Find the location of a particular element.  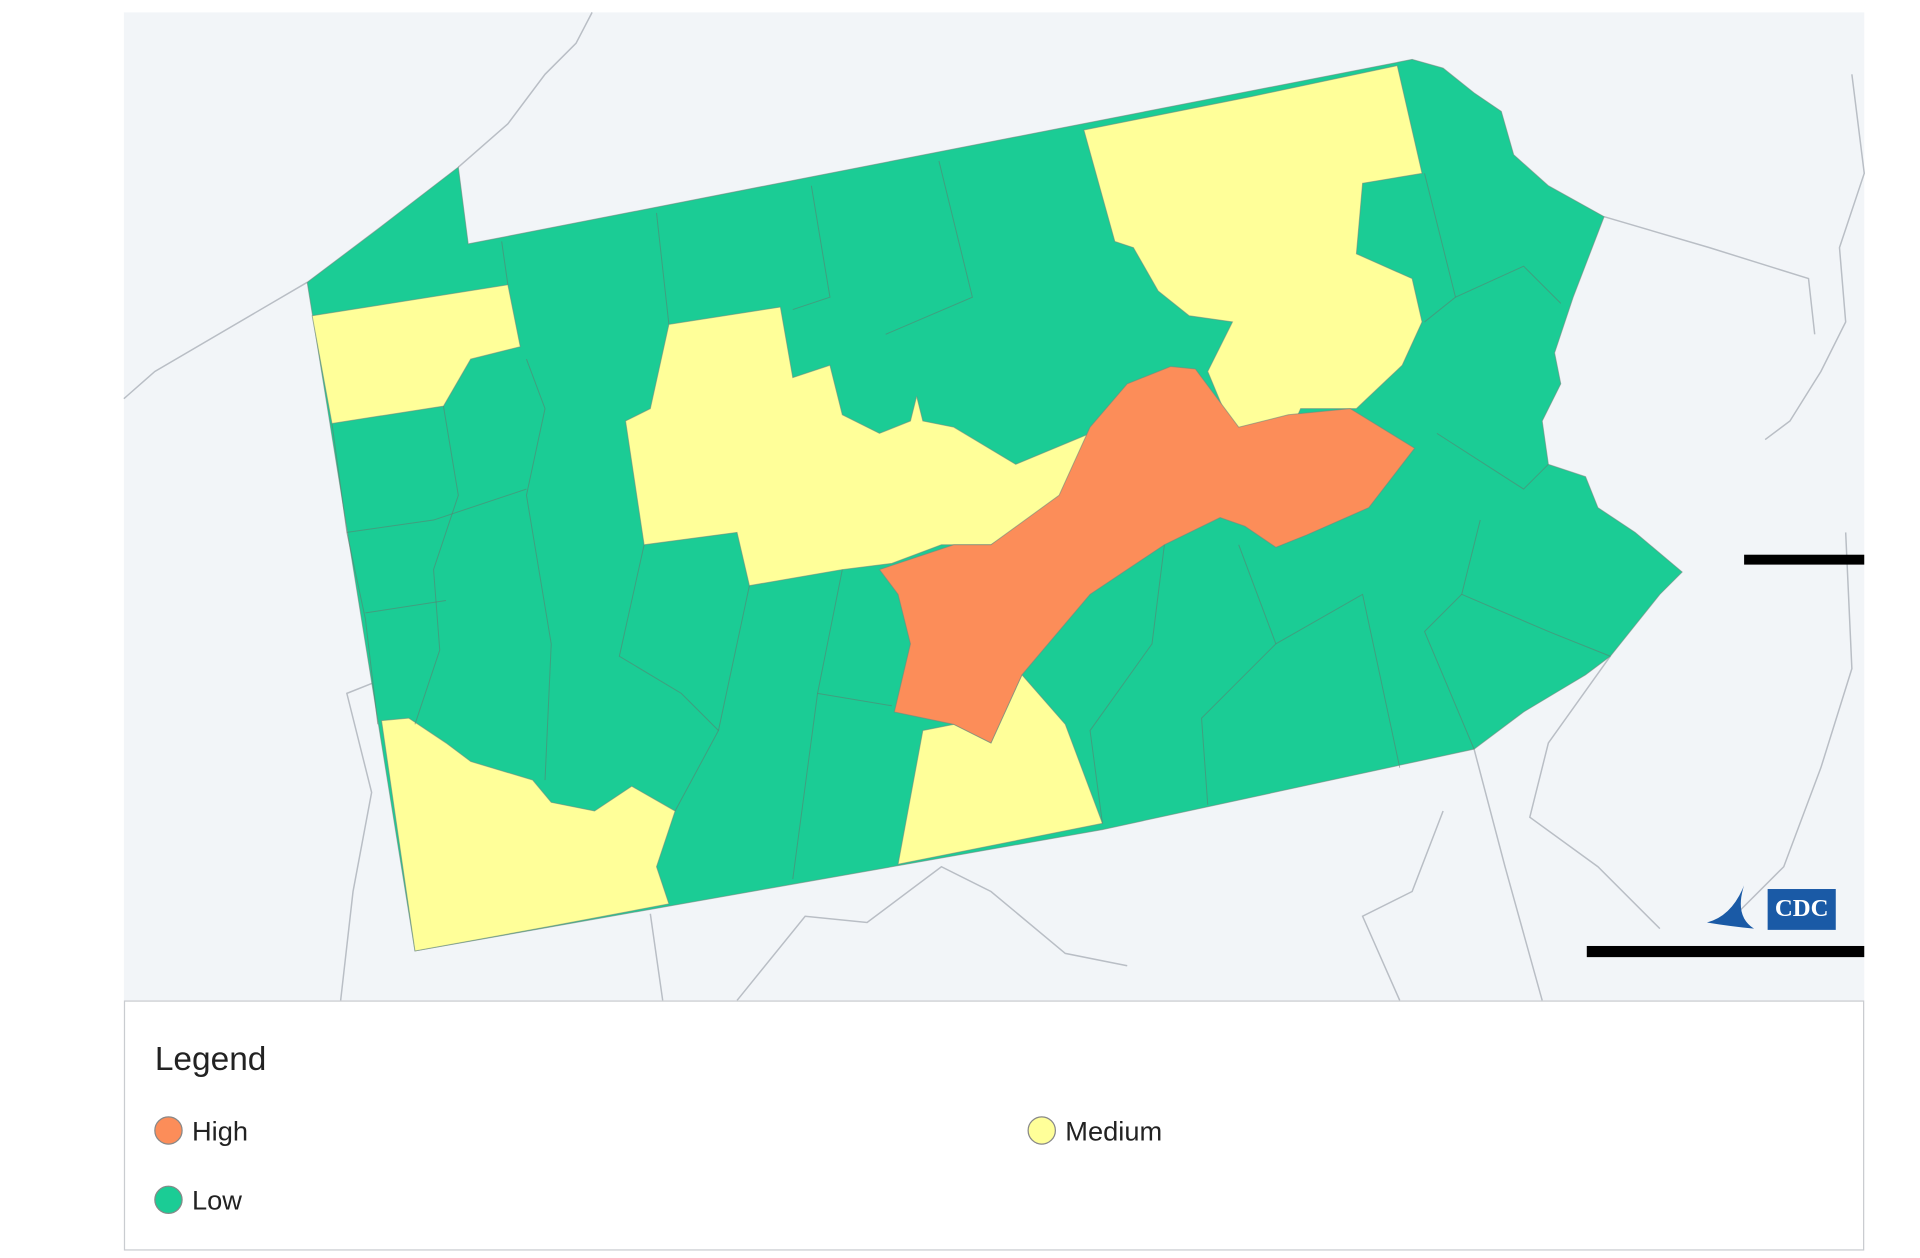

high-region is located at coordinates (1147, 554).